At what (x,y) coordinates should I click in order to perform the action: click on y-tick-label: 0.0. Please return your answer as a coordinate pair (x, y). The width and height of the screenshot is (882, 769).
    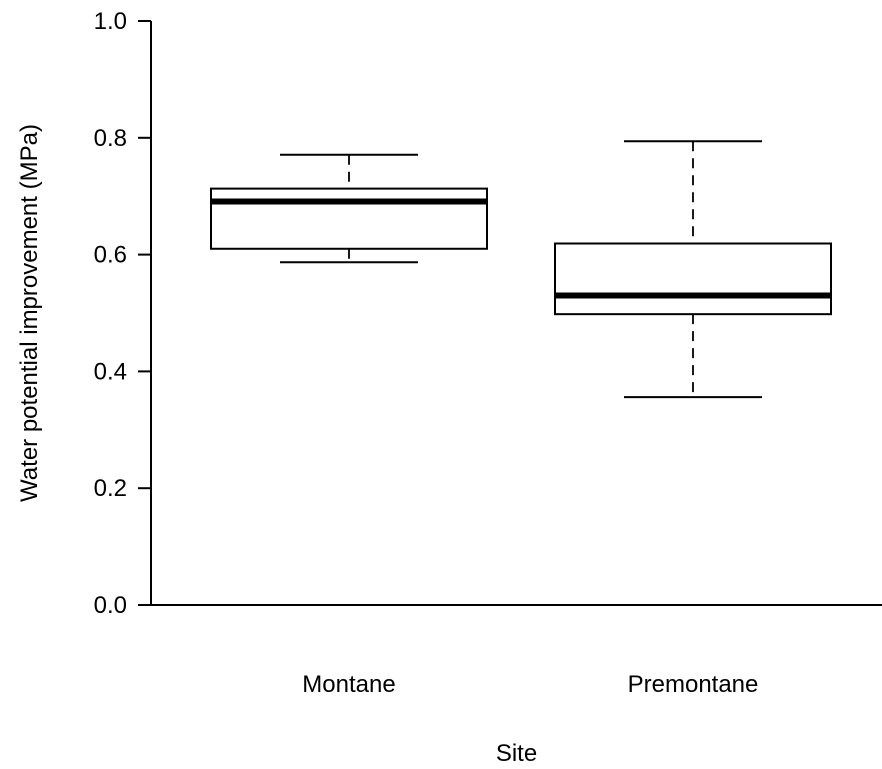
    Looking at the image, I should click on (110, 605).